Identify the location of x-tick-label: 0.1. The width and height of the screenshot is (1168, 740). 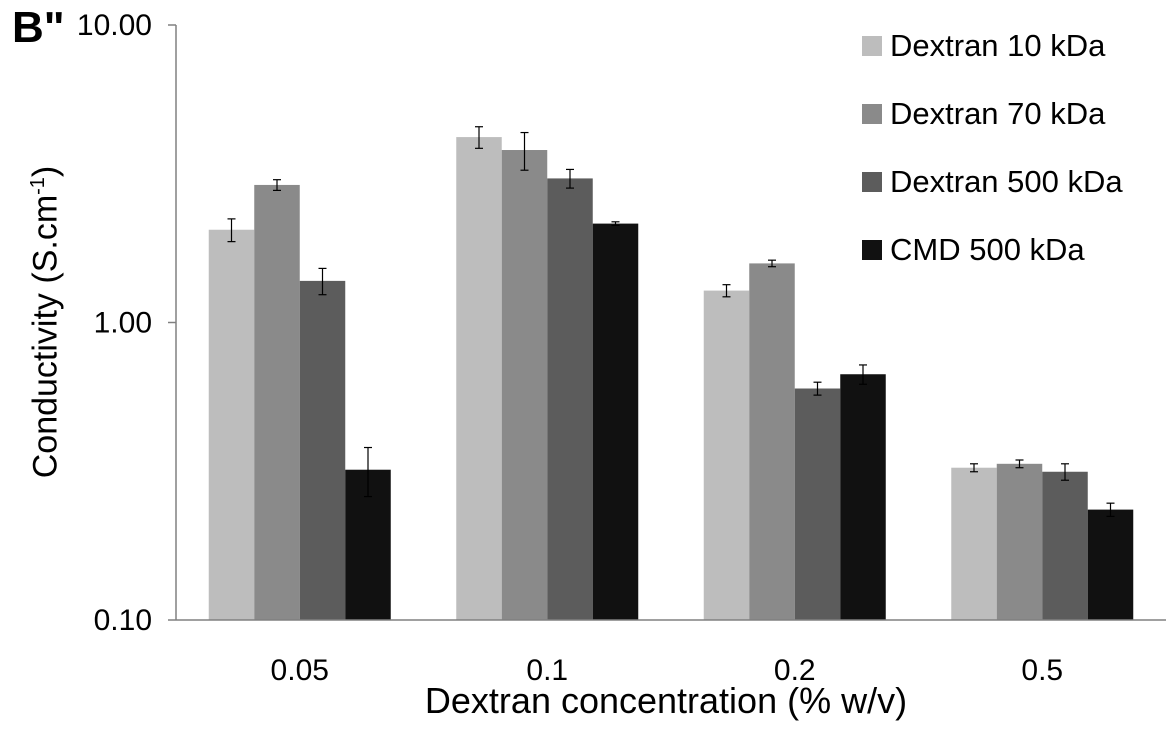
(547, 670).